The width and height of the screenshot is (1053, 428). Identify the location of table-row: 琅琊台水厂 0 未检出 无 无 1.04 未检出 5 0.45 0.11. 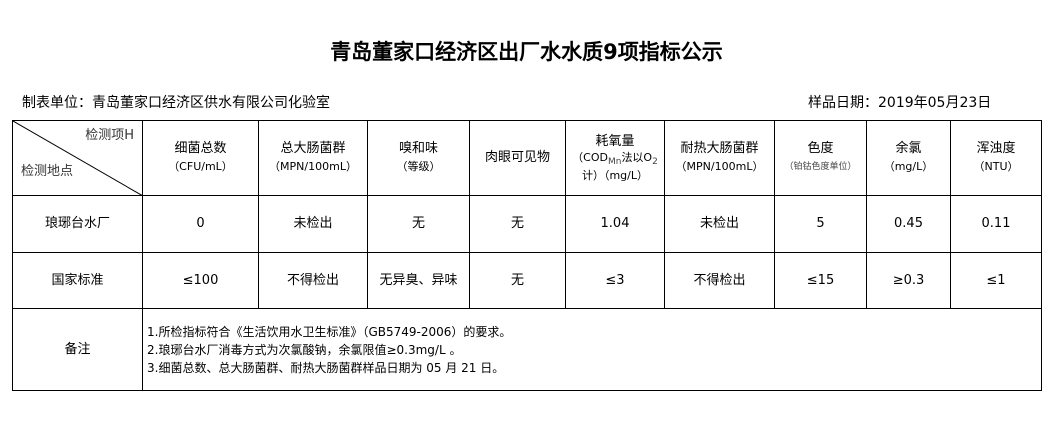
(527, 224).